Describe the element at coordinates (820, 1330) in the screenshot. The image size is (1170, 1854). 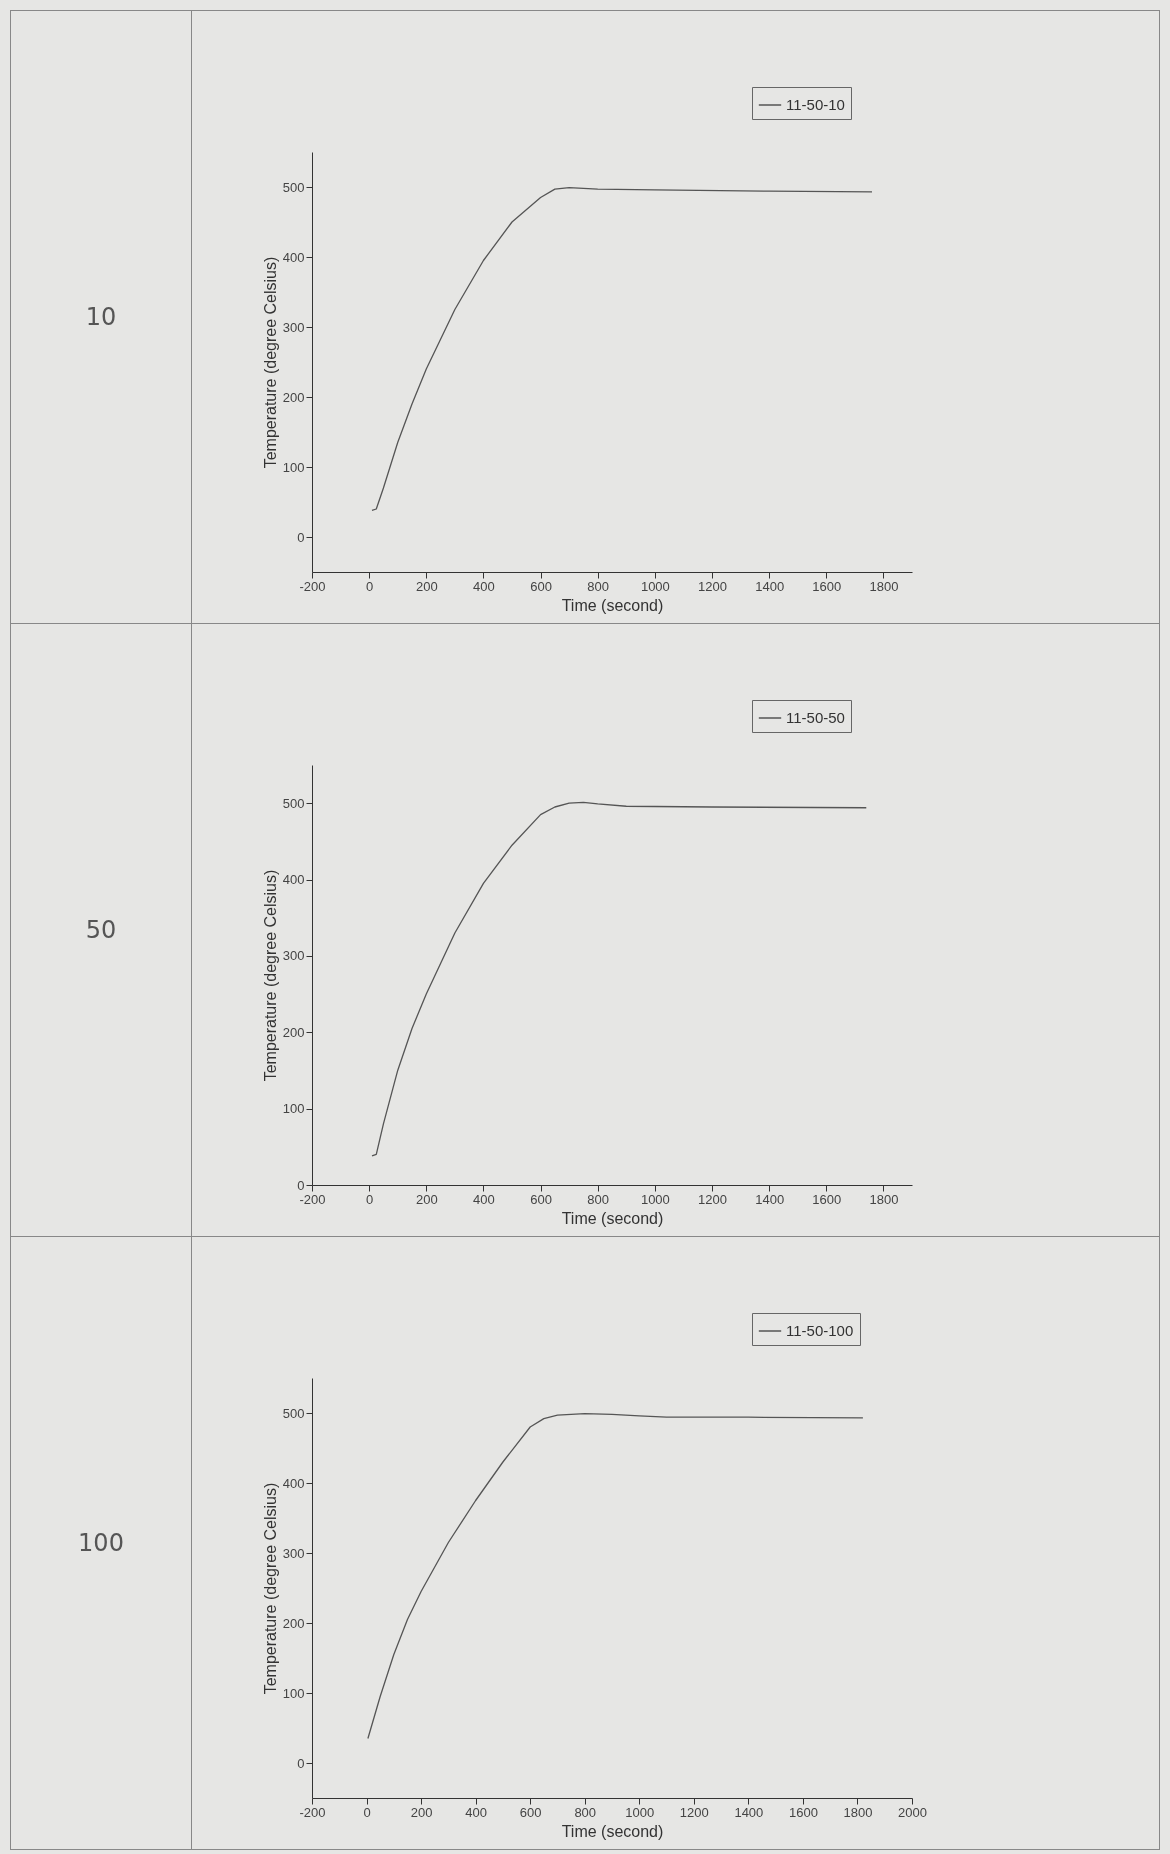
I see `legend-label: 11-50-100` at that location.